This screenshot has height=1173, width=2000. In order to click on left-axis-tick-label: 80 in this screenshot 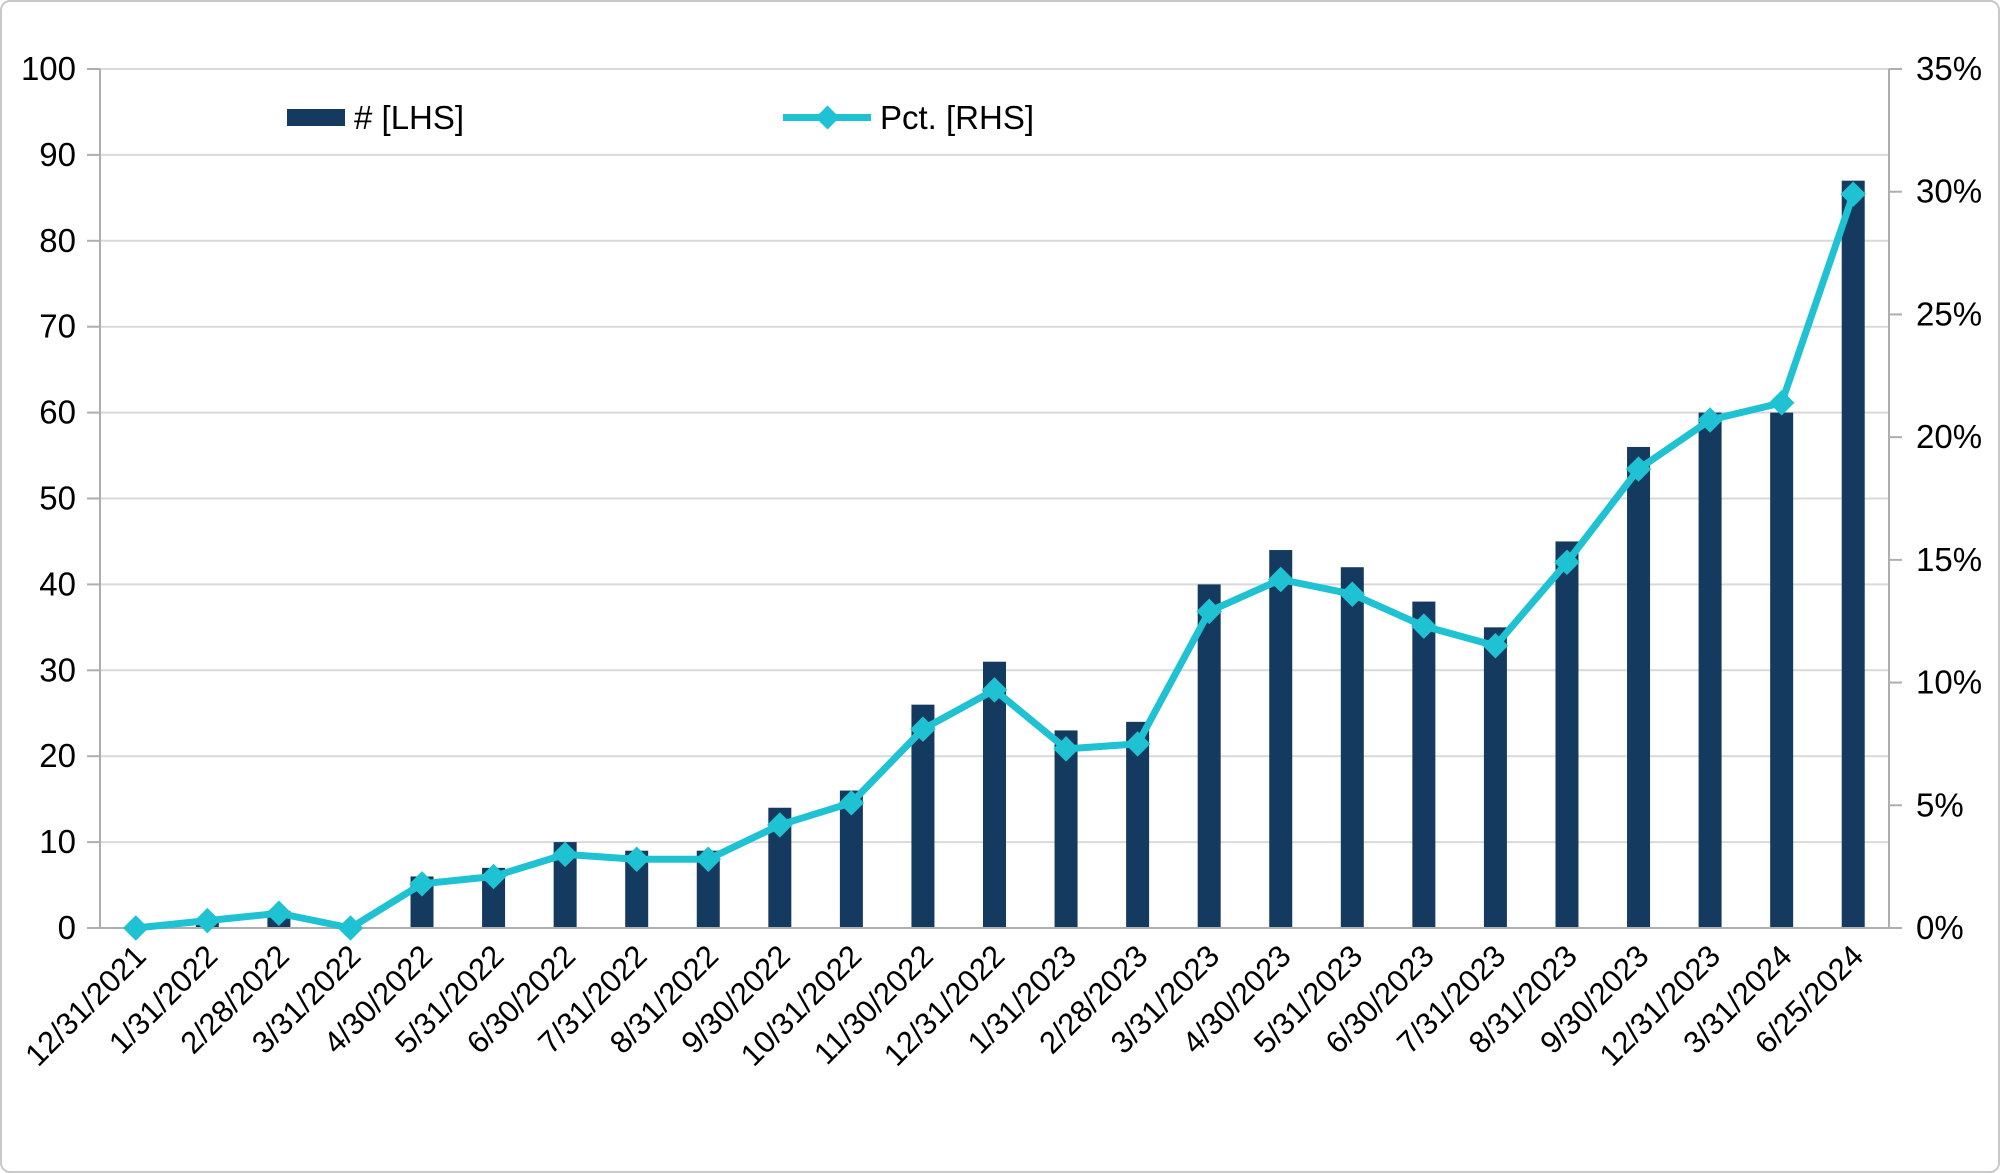, I will do `click(57, 240)`.